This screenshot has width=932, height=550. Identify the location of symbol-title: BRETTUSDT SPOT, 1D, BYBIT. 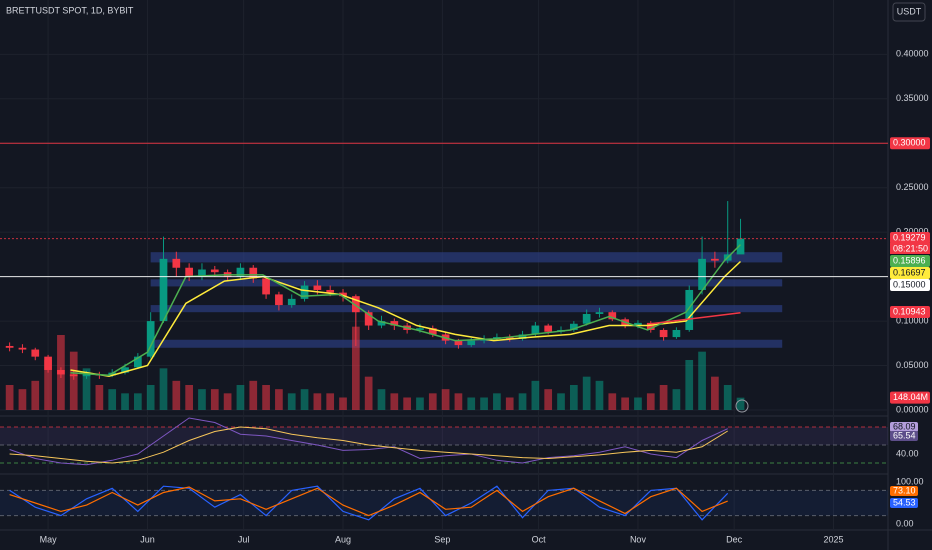
(70, 10).